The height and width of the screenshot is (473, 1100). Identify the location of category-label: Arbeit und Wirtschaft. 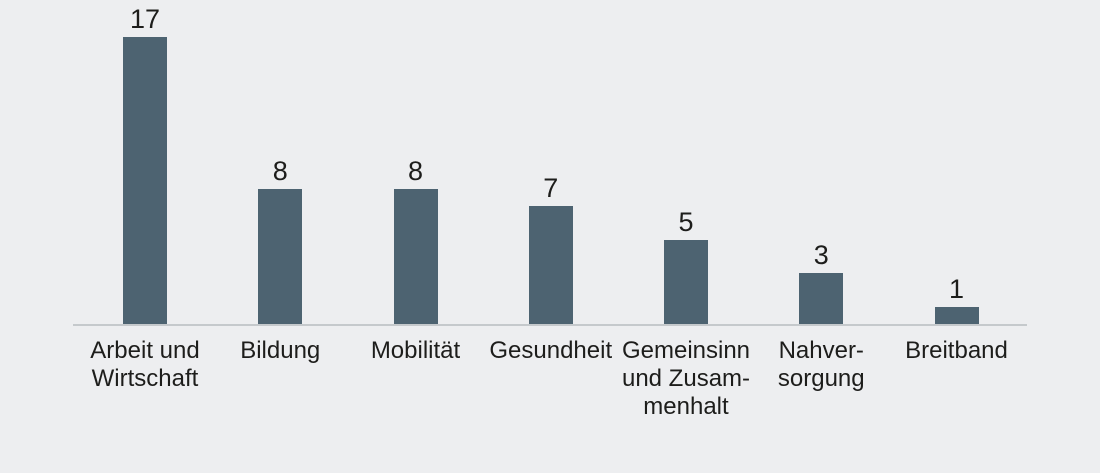
(145, 365).